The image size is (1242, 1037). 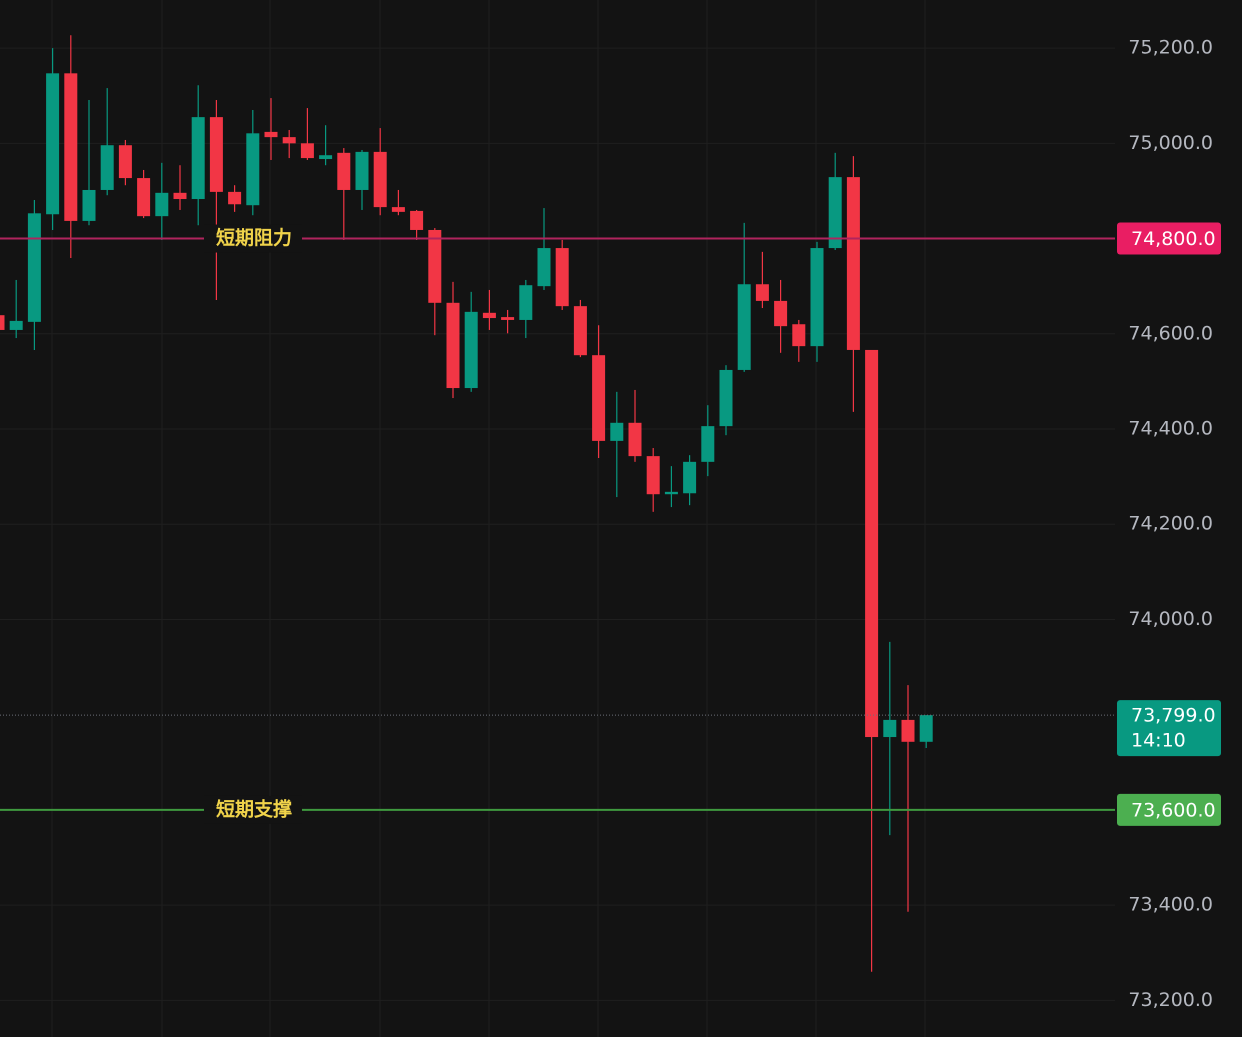 What do you see at coordinates (1170, 48) in the screenshot?
I see `y-tick-label: 75,200.0` at bounding box center [1170, 48].